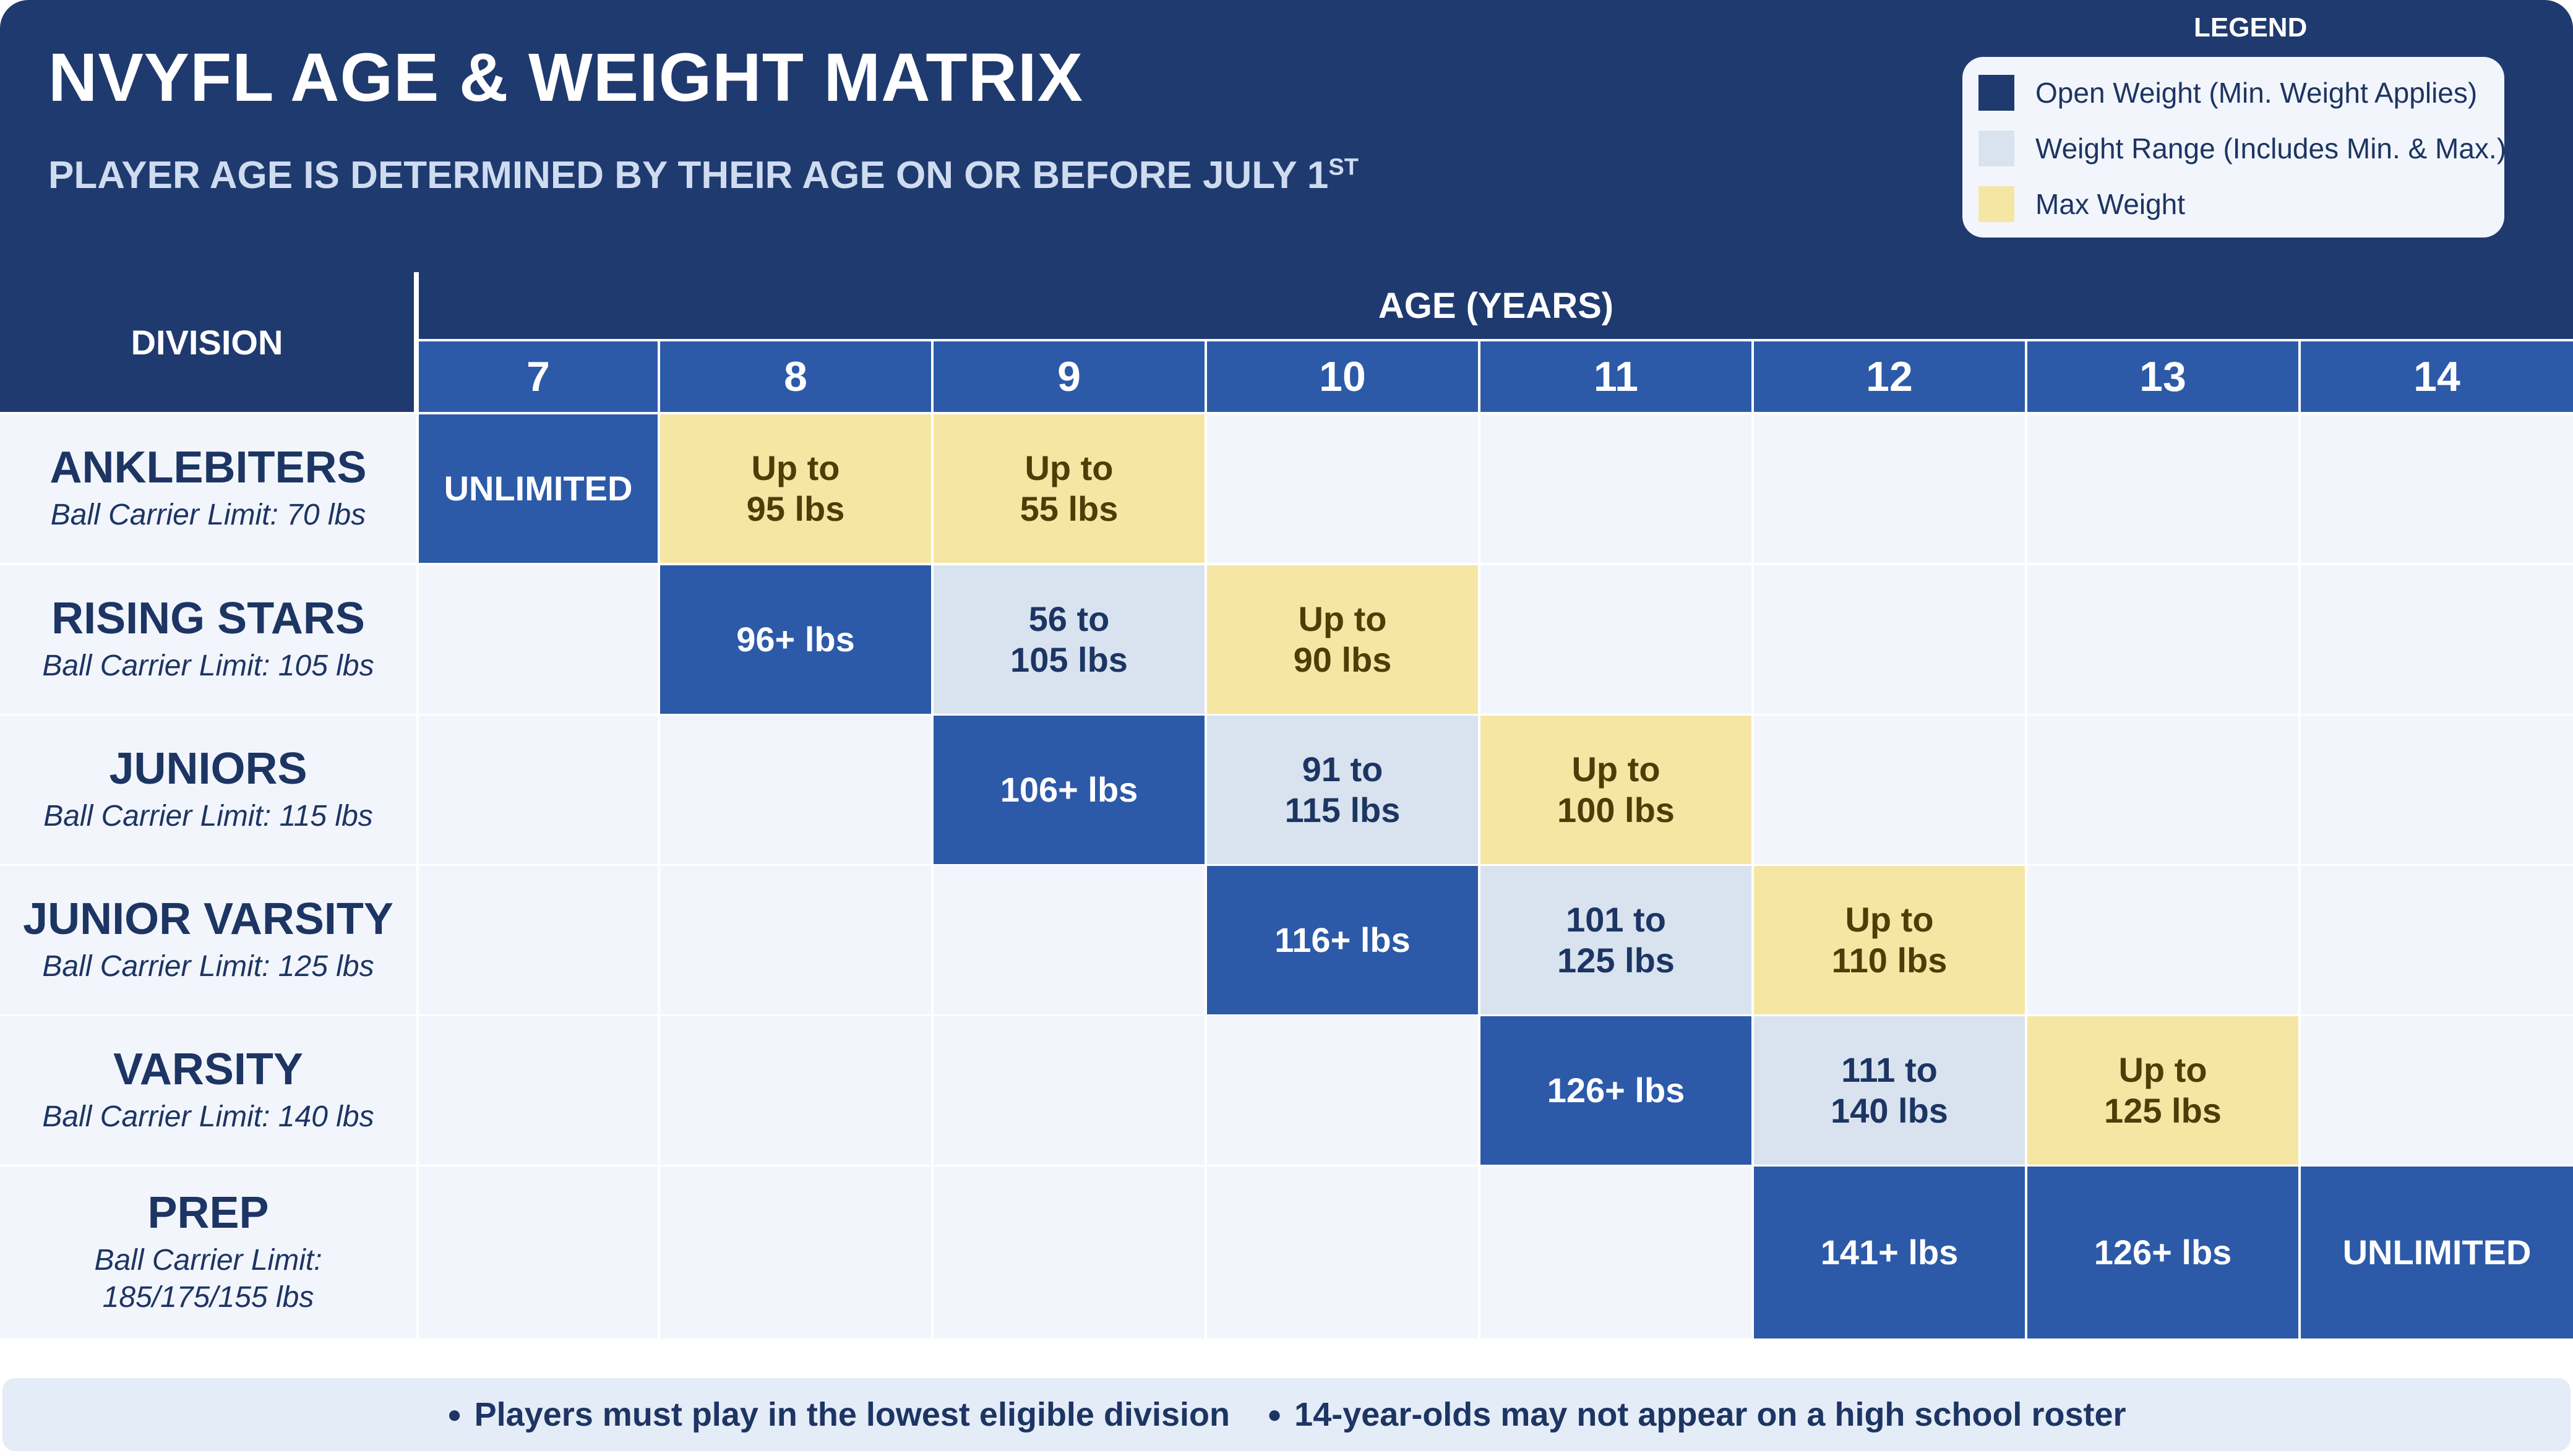  Describe the element at coordinates (1342, 790) in the screenshot. I see `cell-range-weight: 91 to 115 lbs` at that location.